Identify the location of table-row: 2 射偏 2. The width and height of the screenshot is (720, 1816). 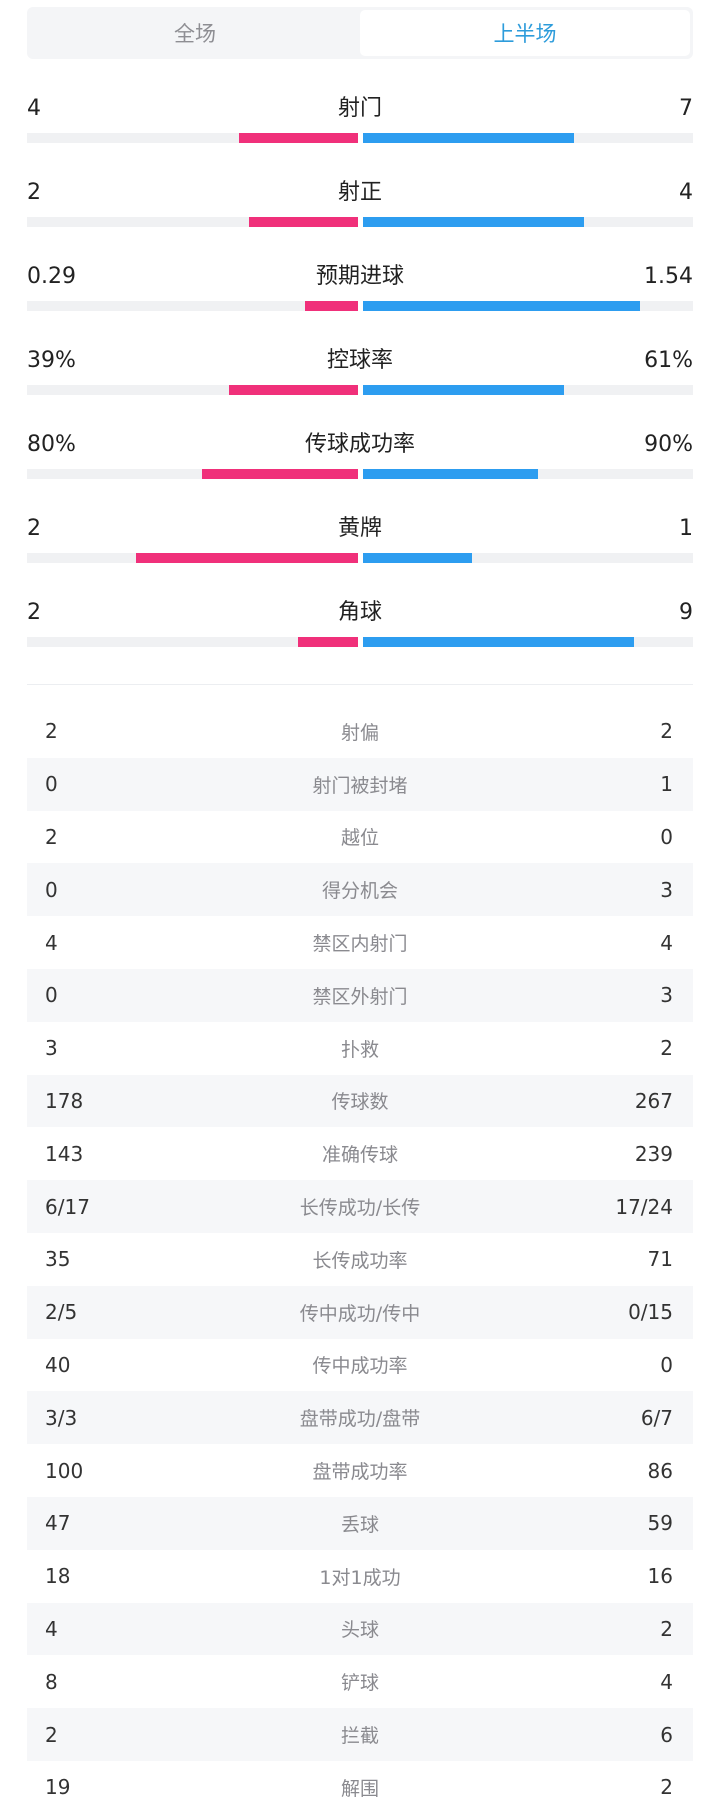
(360, 731).